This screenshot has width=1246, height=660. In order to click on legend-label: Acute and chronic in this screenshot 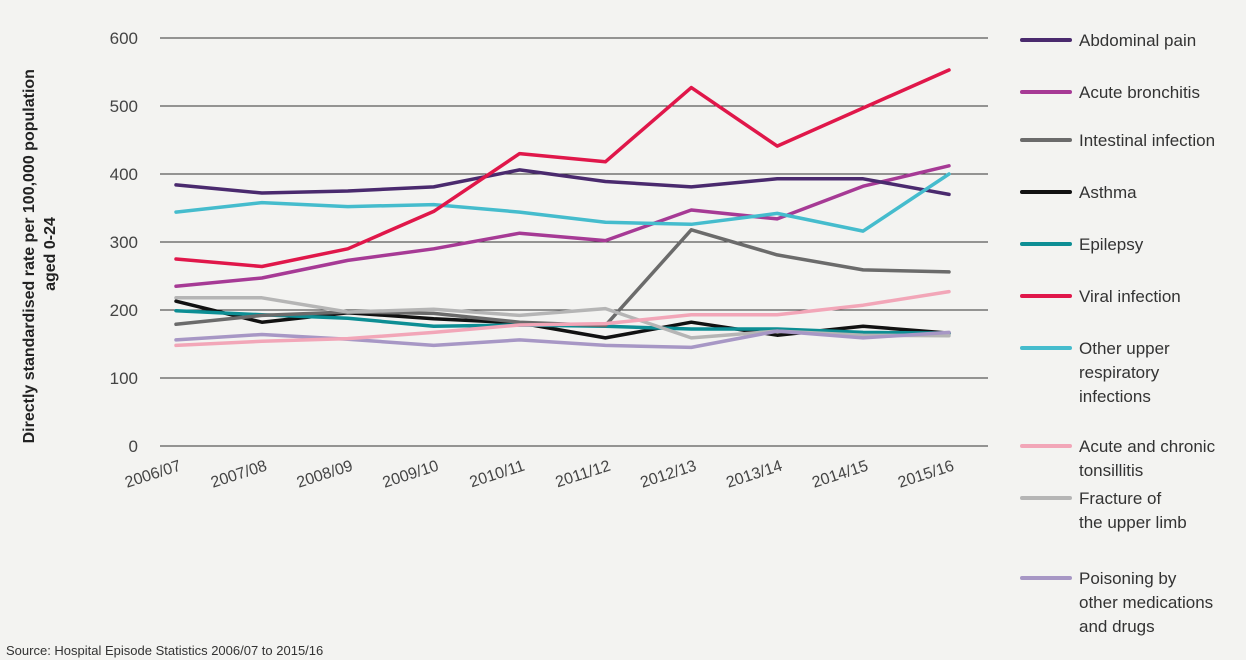, I will do `click(1147, 446)`.